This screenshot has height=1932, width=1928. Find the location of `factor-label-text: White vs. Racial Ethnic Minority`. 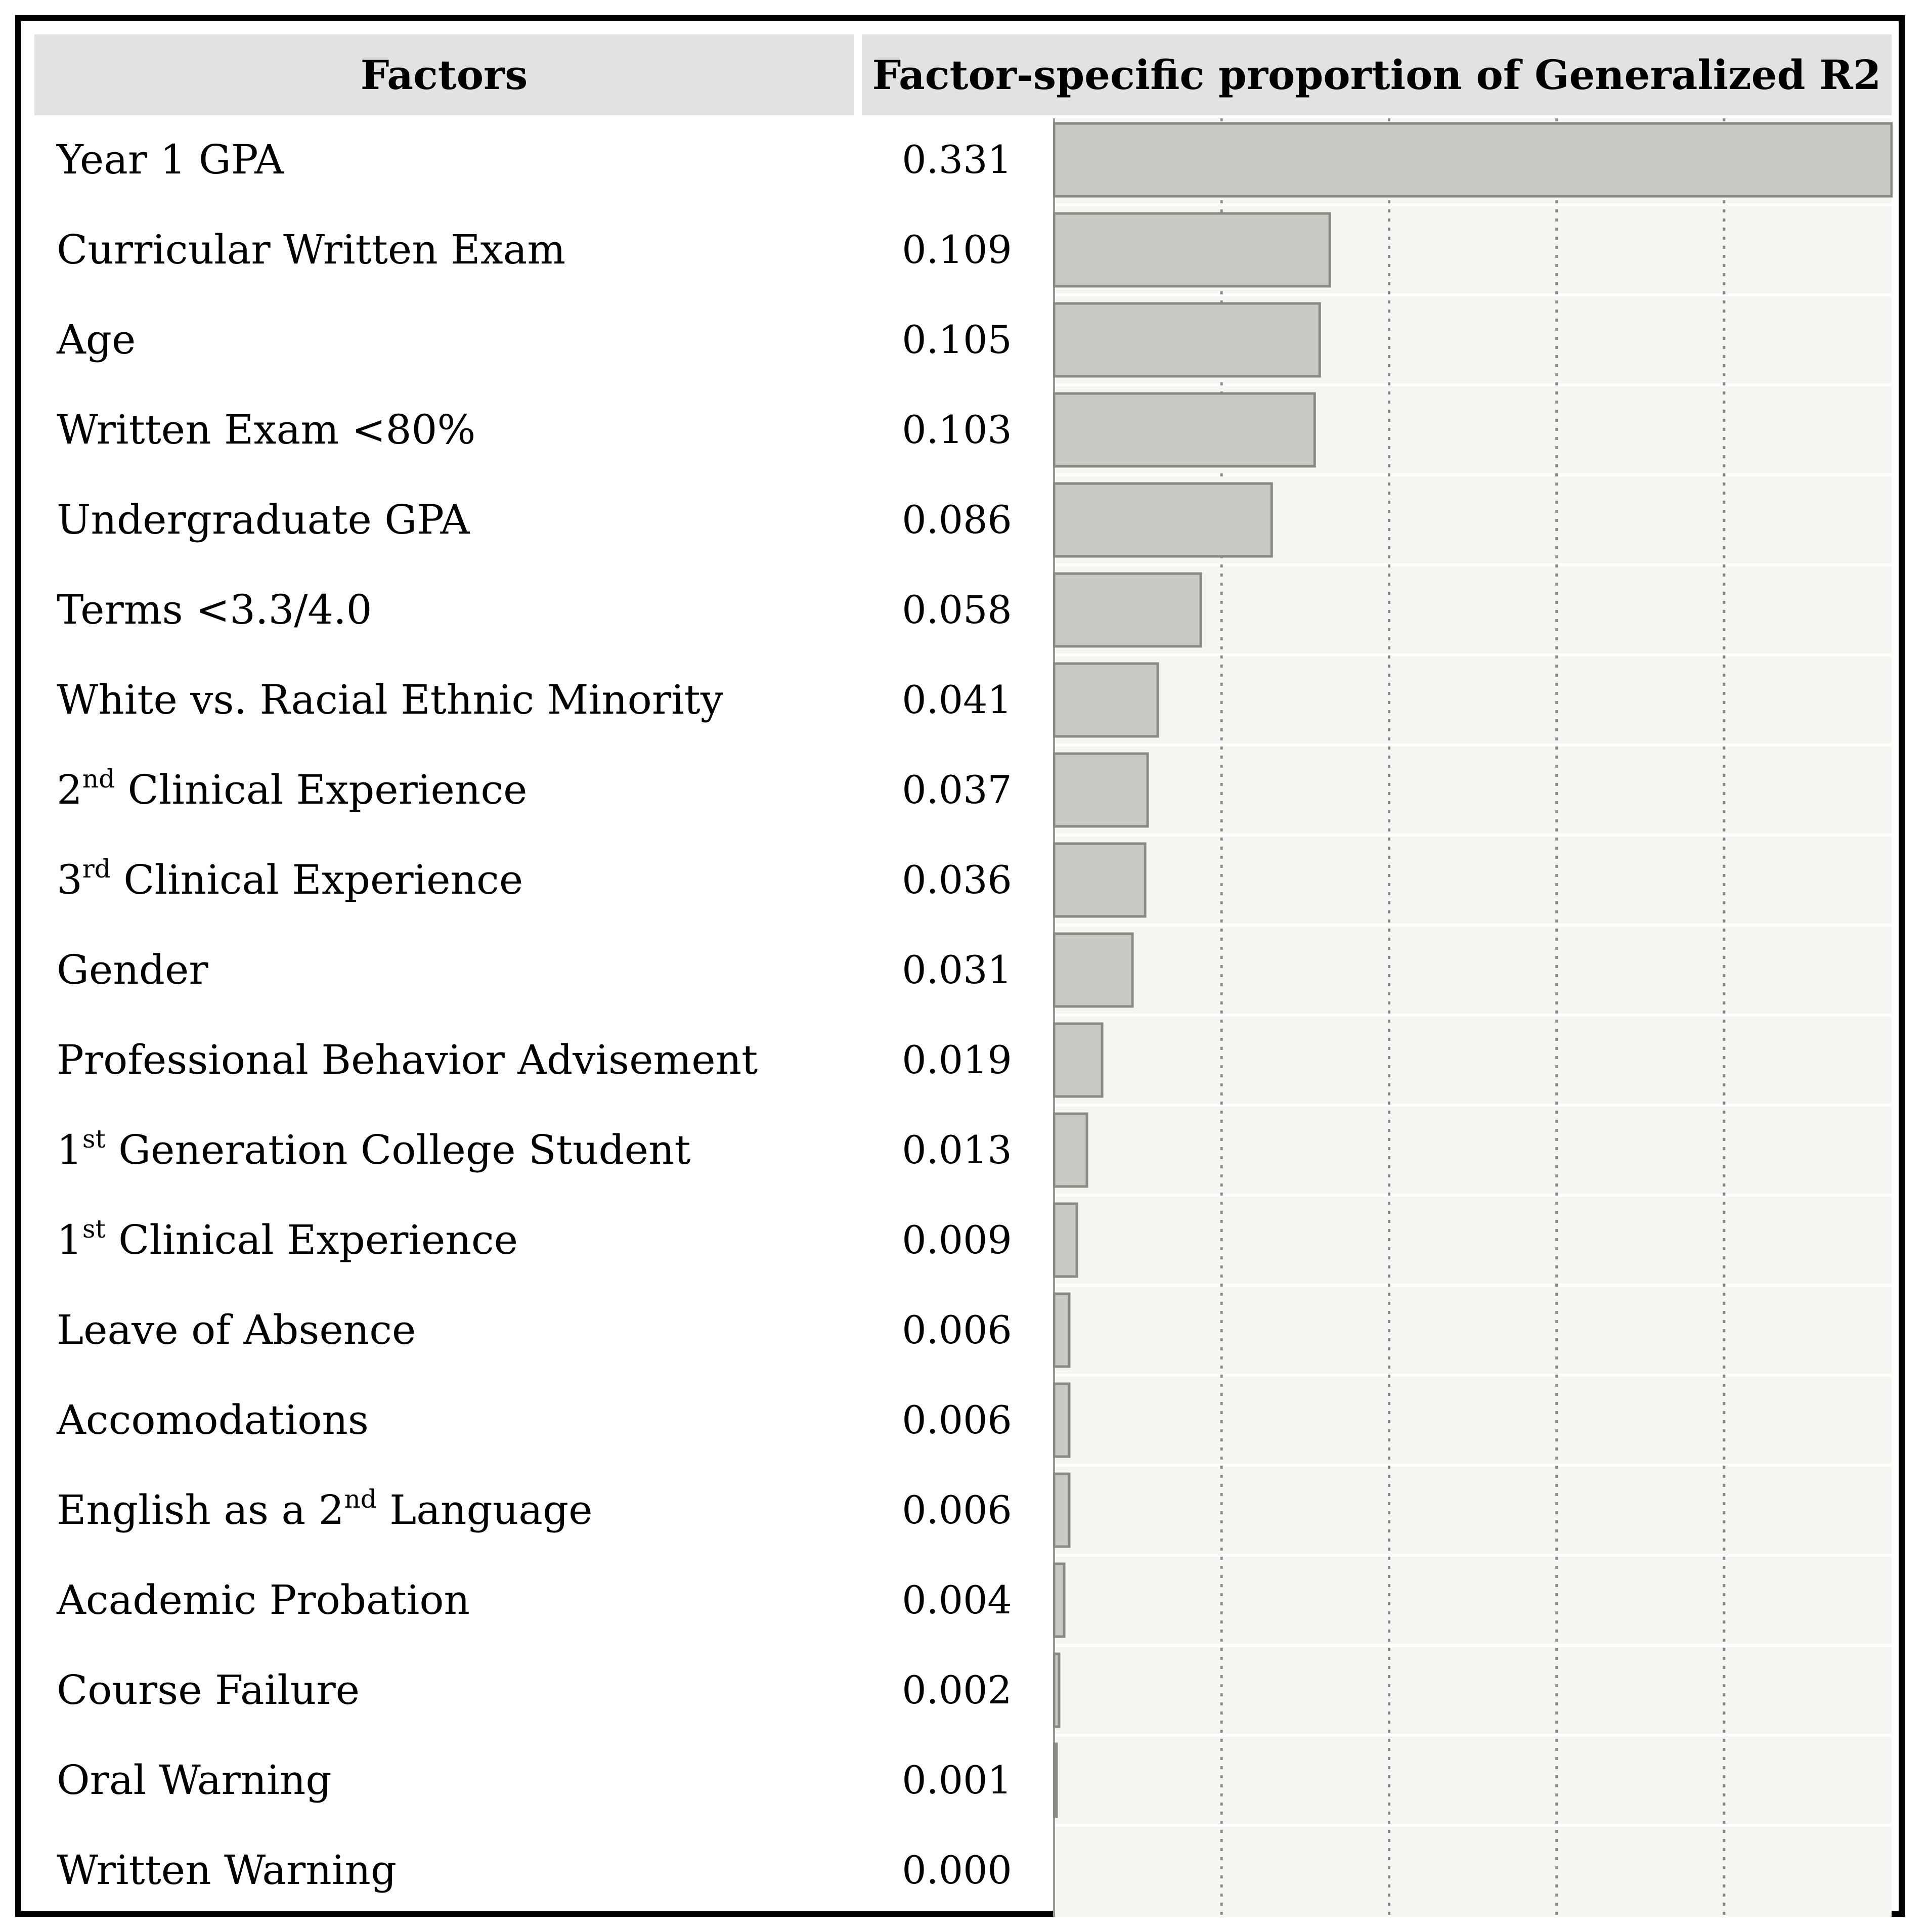

factor-label-text: White vs. Racial Ethnic Minority is located at coordinates (390, 699).